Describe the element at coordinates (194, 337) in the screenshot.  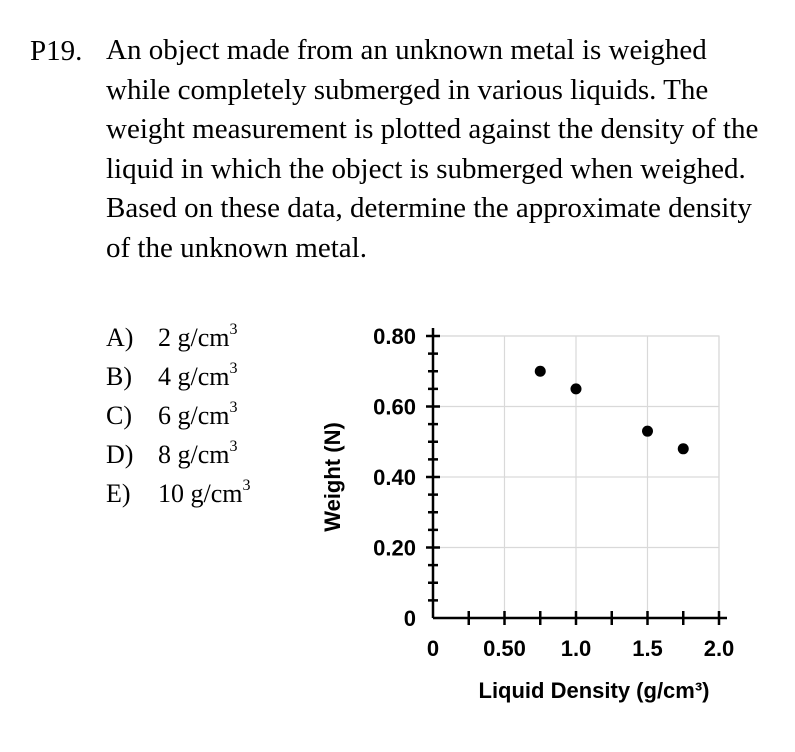
I see `choice-value: 2 g/cm` at that location.